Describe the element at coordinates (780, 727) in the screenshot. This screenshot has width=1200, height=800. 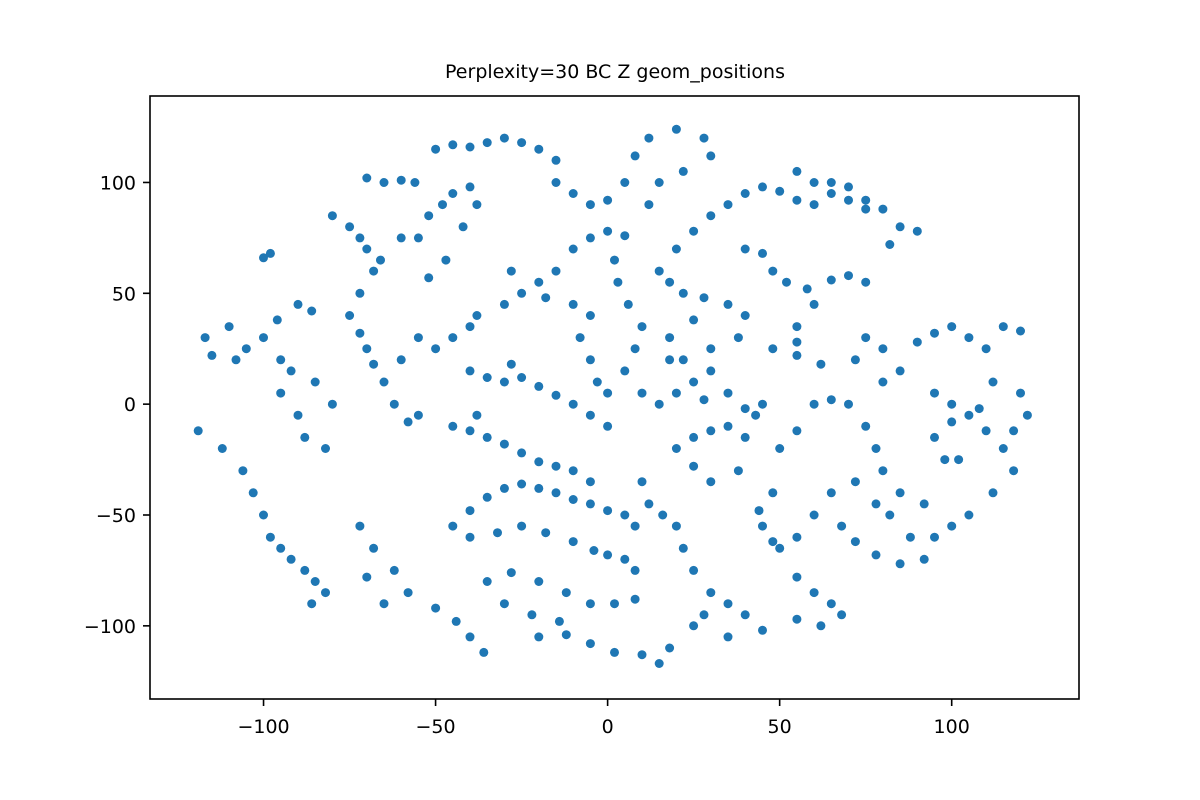
I see `x-tick-label: 50` at that location.